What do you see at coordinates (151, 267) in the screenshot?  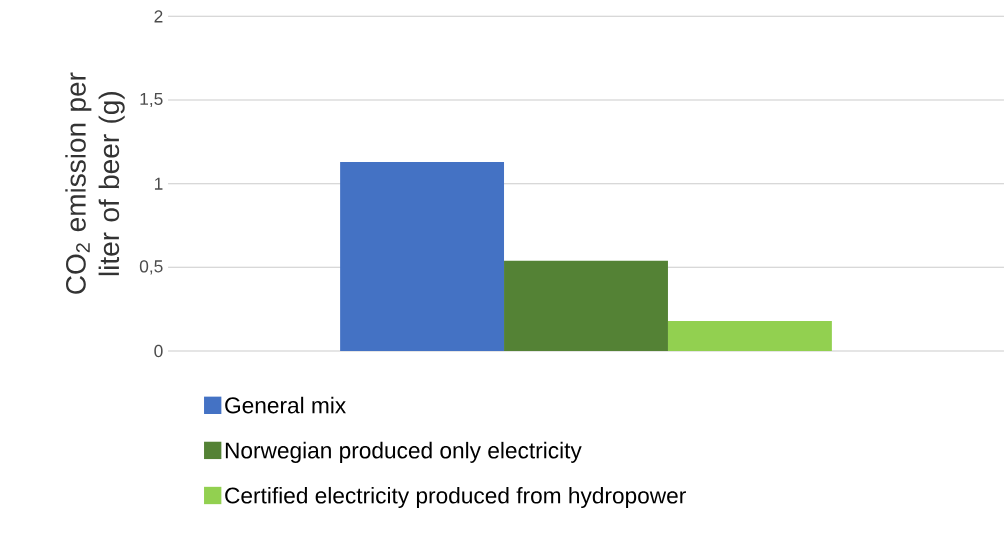 I see `y-tick-label: 0,5` at bounding box center [151, 267].